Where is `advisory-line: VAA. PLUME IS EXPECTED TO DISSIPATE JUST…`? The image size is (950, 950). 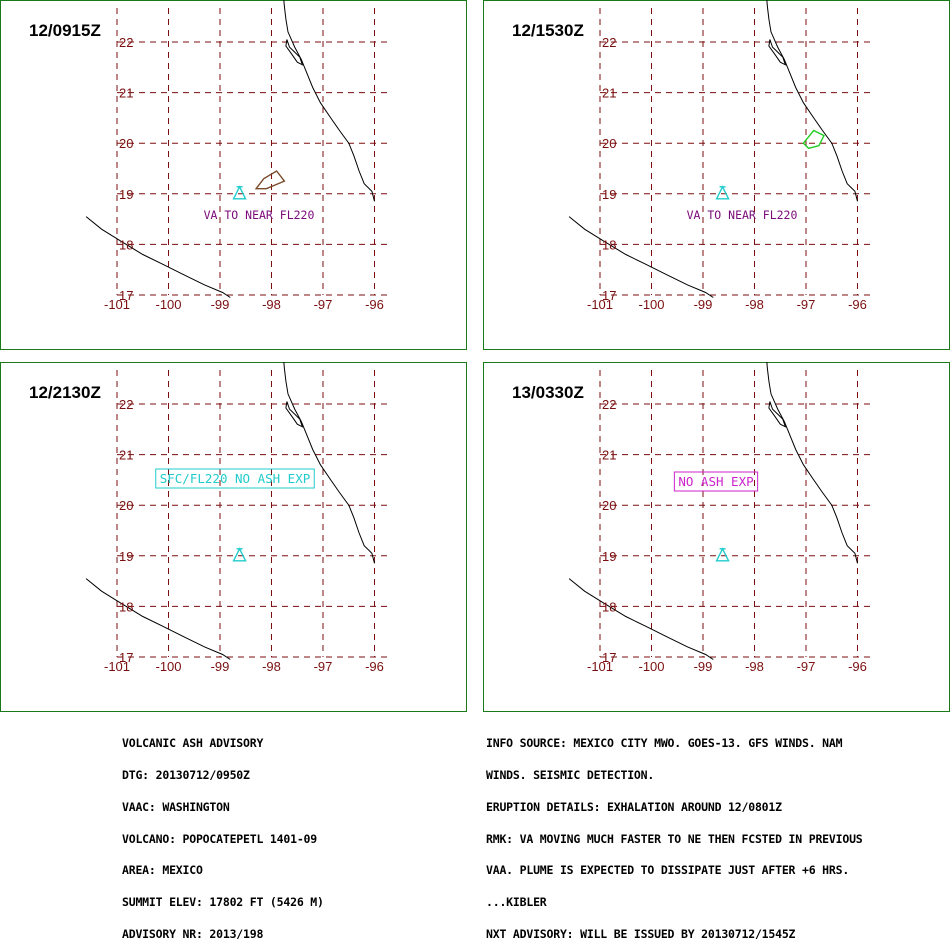
advisory-line: VAA. PLUME IS EXPECTED TO DISSIPATE JUST… is located at coordinates (668, 870).